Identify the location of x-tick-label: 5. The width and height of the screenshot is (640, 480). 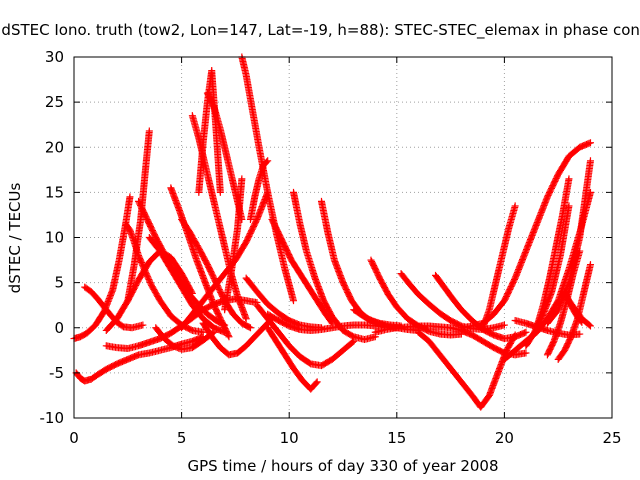
(182, 438).